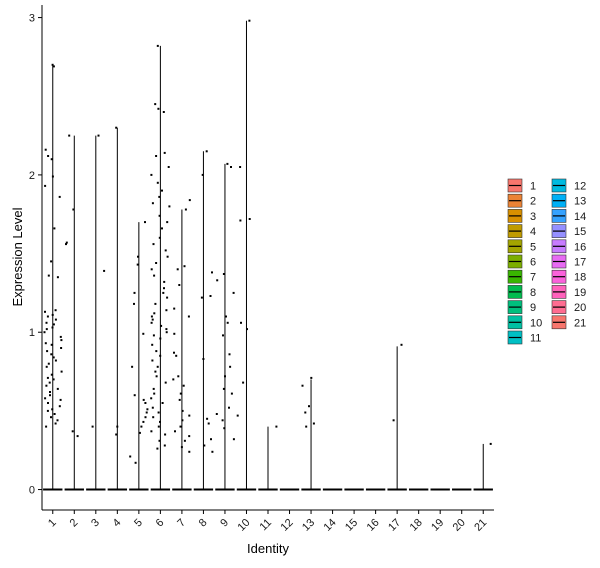 The width and height of the screenshot is (600, 568). Describe the element at coordinates (160, 523) in the screenshot. I see `x-tick-label: 6` at that location.